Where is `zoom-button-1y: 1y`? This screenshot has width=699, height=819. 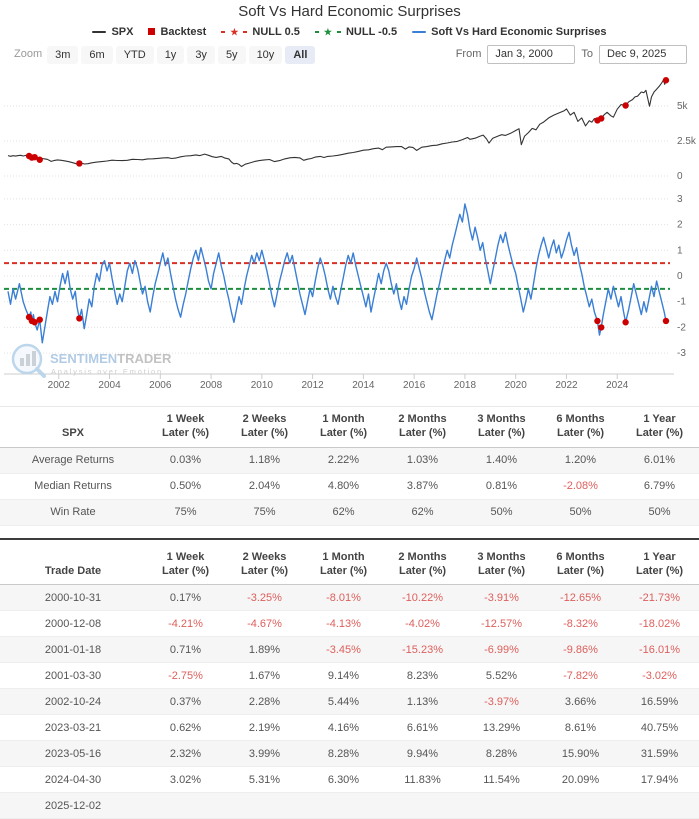
zoom-button-1y: 1y is located at coordinates (170, 54).